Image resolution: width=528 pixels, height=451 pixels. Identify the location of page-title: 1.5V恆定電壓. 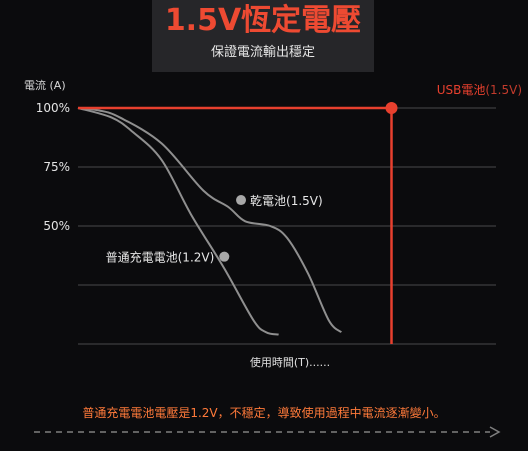
(263, 20).